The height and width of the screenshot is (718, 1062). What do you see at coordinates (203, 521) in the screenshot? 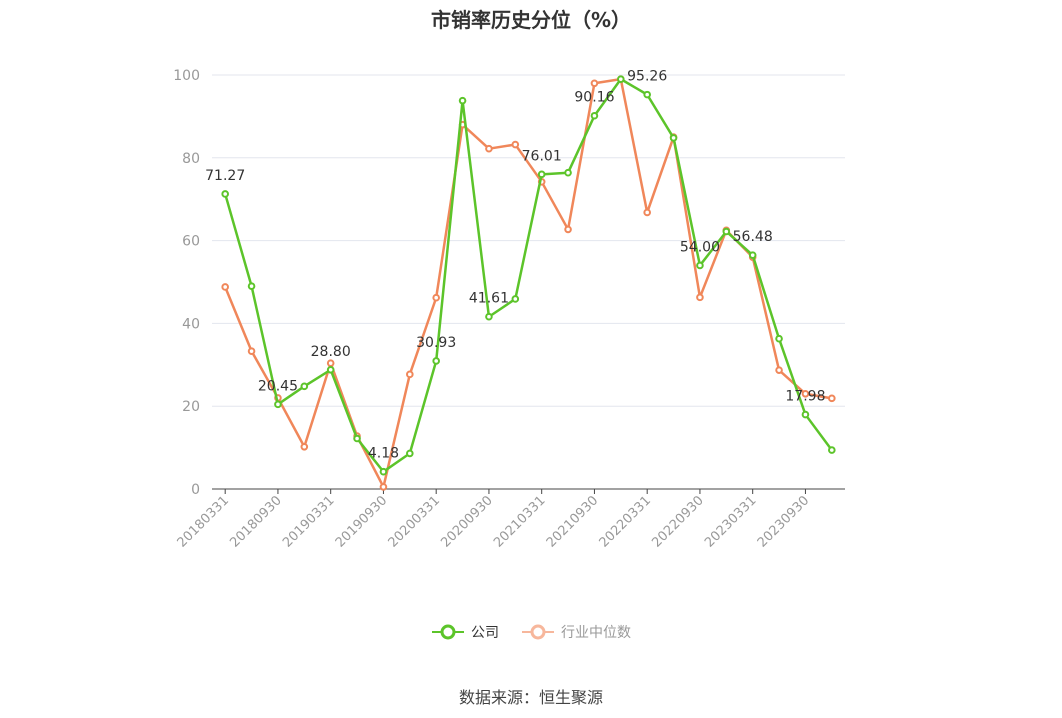
I see `x-tick-label: 20180331` at bounding box center [203, 521].